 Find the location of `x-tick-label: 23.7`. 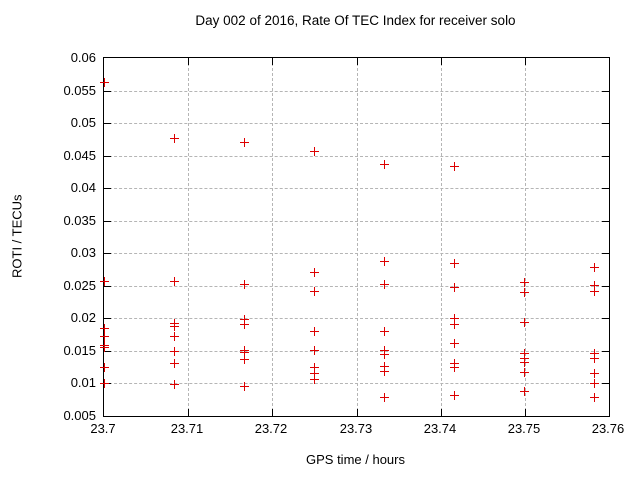

x-tick-label: 23.7 is located at coordinates (103, 428).